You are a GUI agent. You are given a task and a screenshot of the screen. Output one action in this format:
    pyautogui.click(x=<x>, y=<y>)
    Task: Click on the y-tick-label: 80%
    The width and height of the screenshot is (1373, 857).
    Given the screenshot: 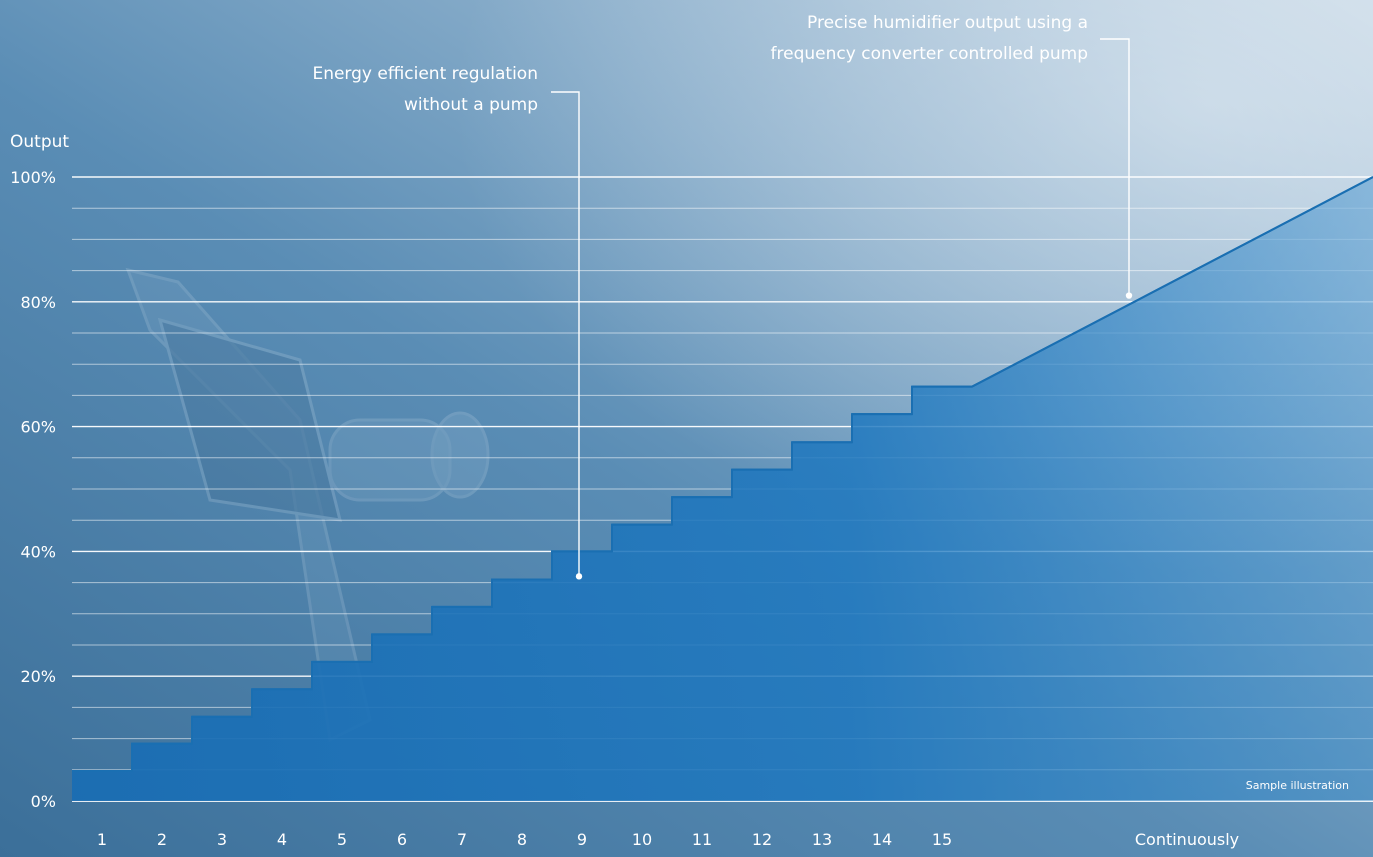 What is the action you would take?
    pyautogui.click(x=38, y=302)
    